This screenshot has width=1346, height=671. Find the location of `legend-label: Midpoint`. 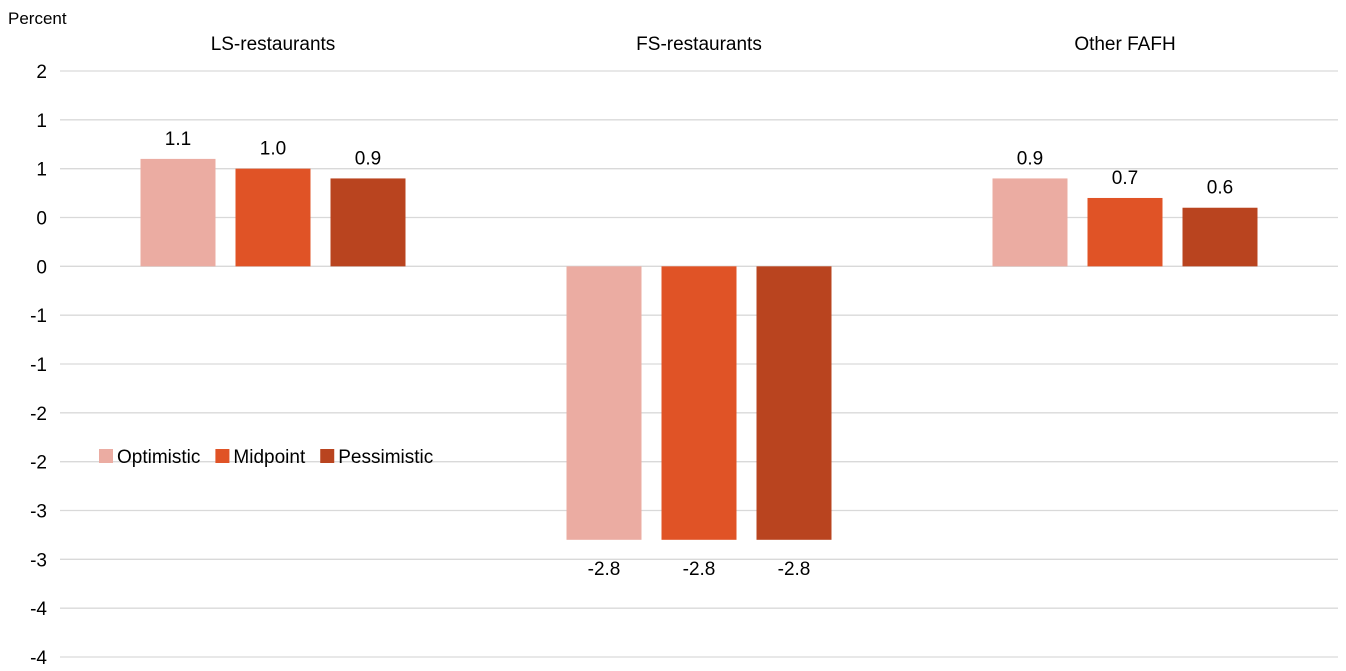

legend-label: Midpoint is located at coordinates (269, 457).